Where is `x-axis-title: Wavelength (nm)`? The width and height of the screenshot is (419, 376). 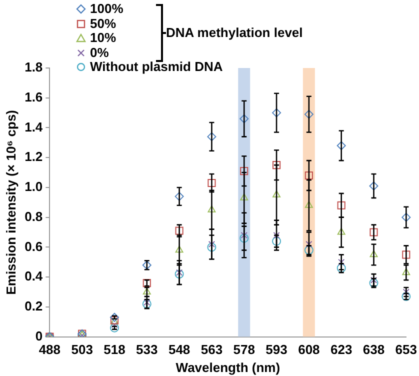 x-axis-title: Wavelength (nm) is located at coordinates (228, 367).